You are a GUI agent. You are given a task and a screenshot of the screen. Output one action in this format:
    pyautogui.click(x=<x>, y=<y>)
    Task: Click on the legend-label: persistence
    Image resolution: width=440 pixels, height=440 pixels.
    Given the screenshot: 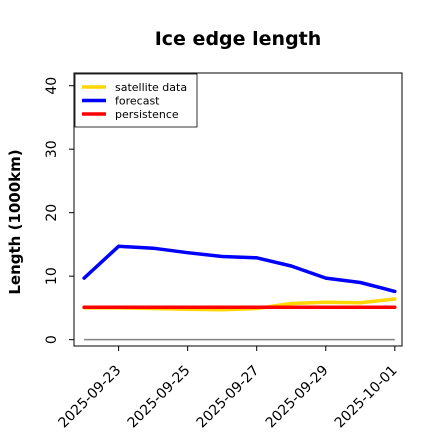 What is the action you would take?
    pyautogui.click(x=147, y=114)
    